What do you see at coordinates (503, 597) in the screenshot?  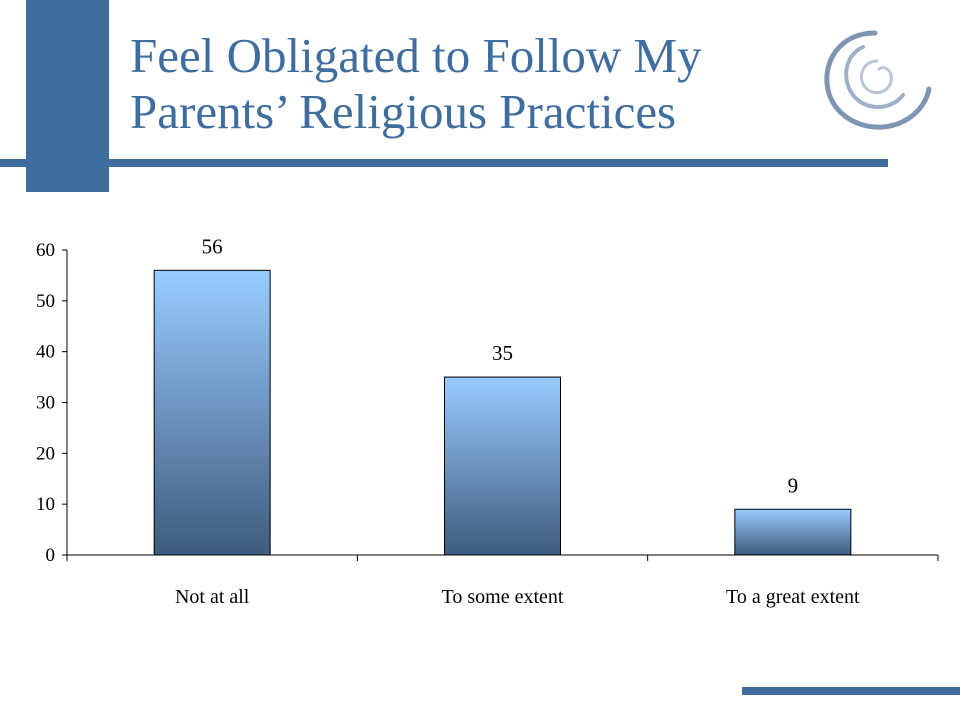 I see `x-tick-label: To some extent` at bounding box center [503, 597].